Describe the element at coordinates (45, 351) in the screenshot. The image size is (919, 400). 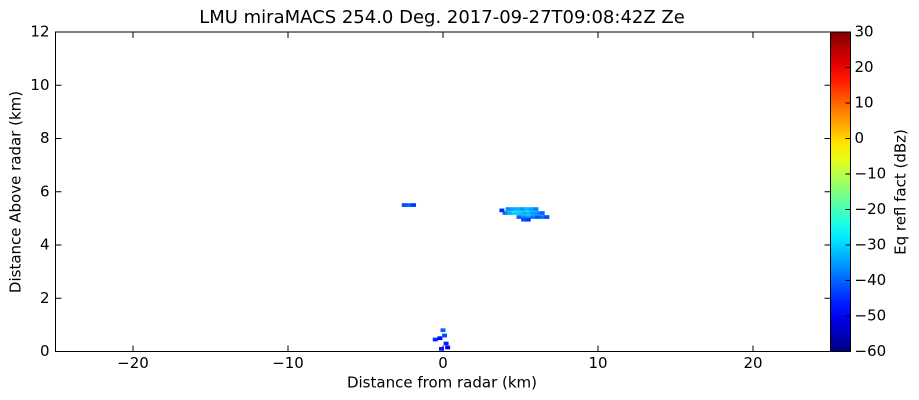
I see `y-tick-label: 0` at that location.